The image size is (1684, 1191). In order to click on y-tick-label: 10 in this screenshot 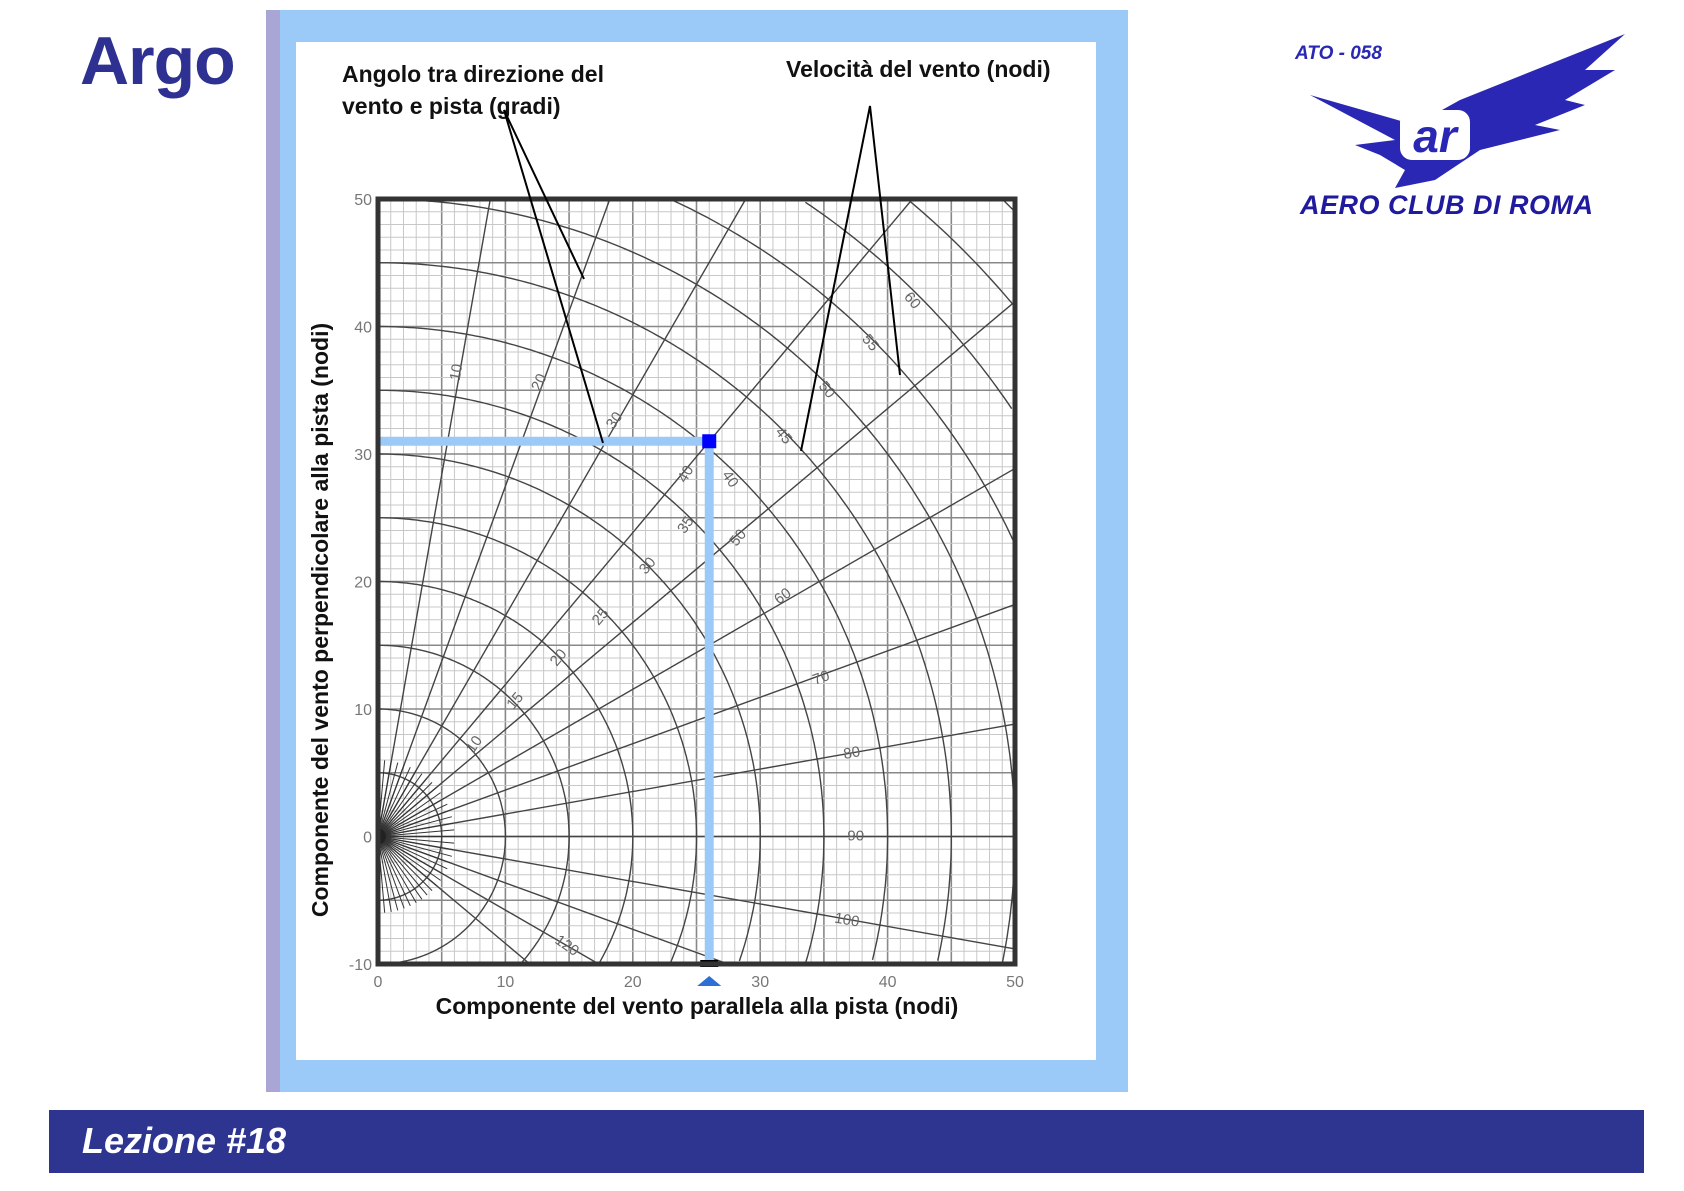, I will do `click(363, 710)`.